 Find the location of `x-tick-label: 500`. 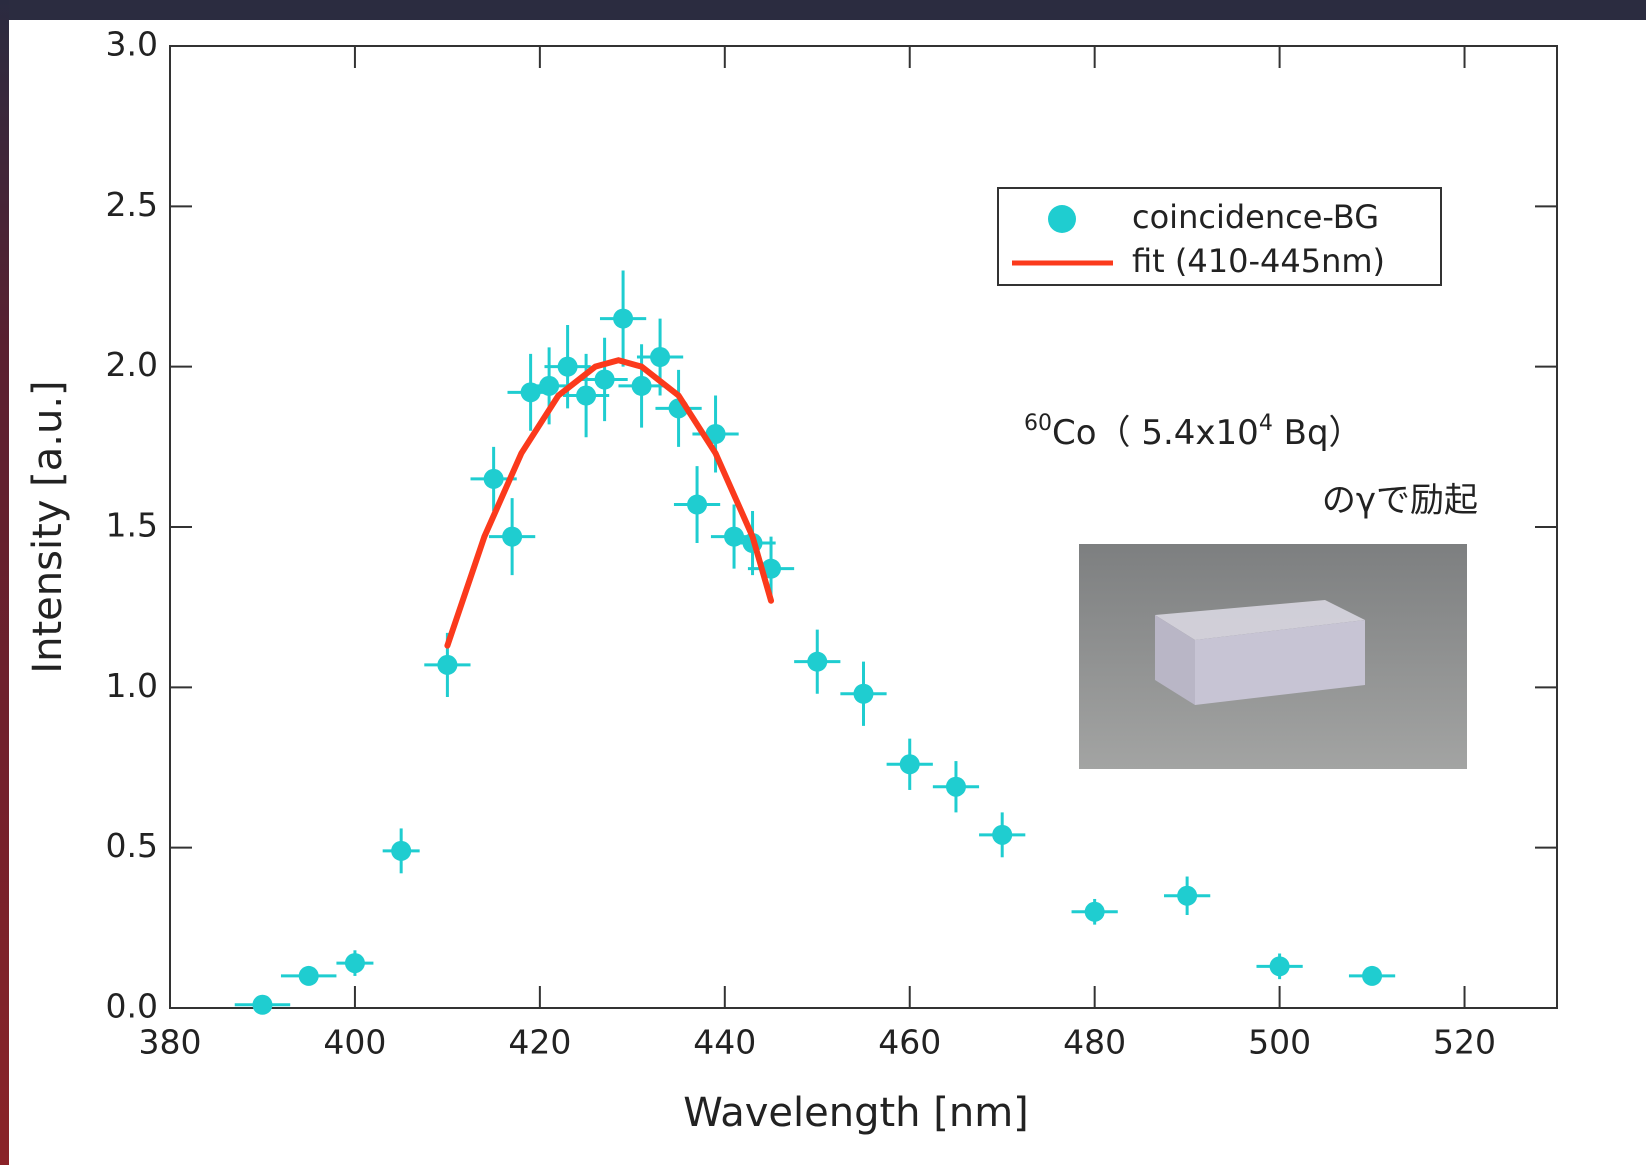

x-tick-label: 500 is located at coordinates (1279, 1042).